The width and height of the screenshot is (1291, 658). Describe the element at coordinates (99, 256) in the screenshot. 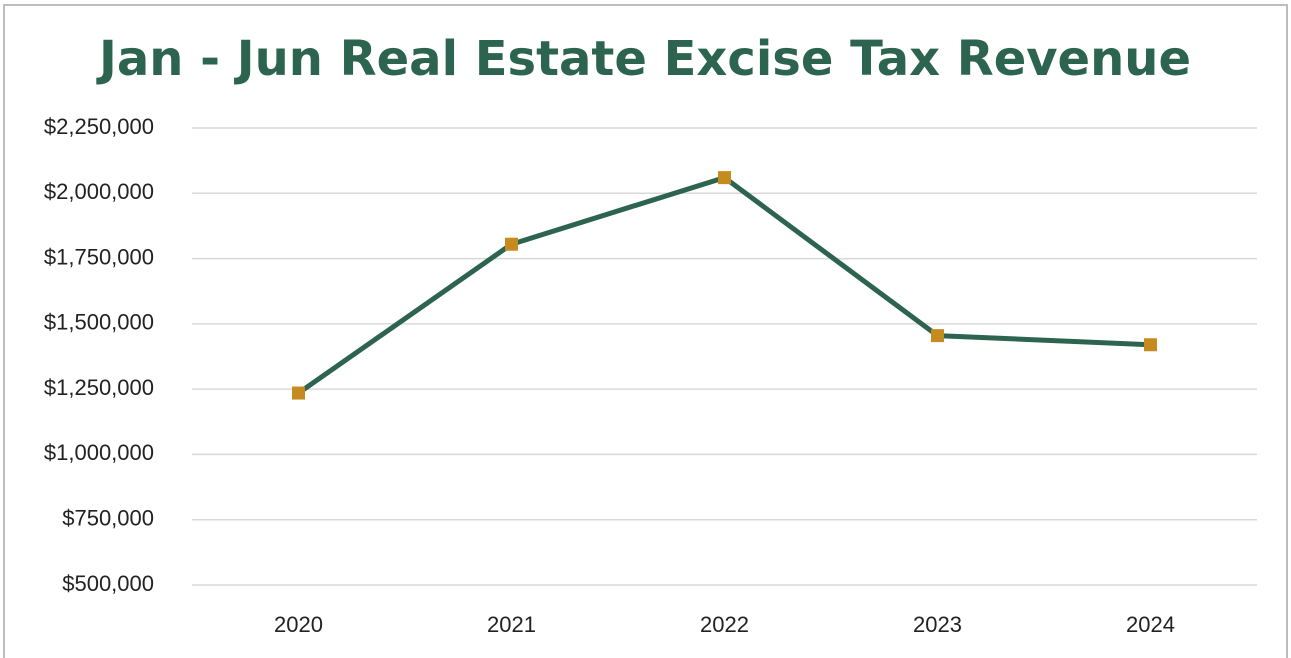

I see `y-tick-label: $1,750,000` at that location.